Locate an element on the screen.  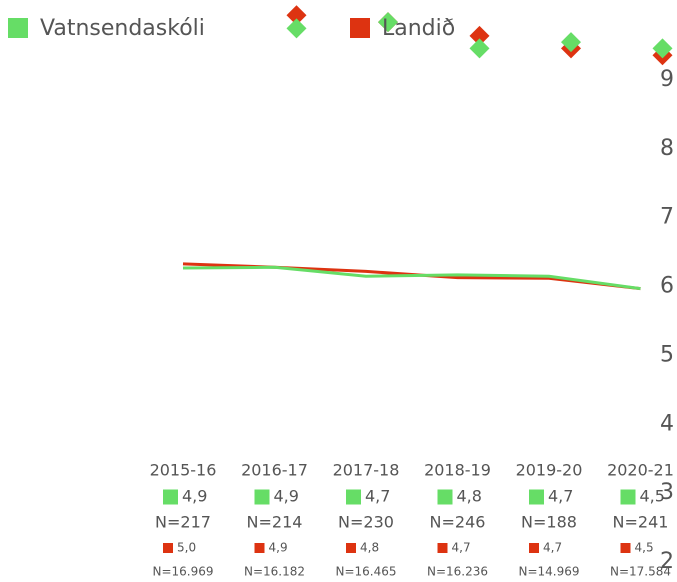
y-tick-label: 8 is located at coordinates (667, 148).